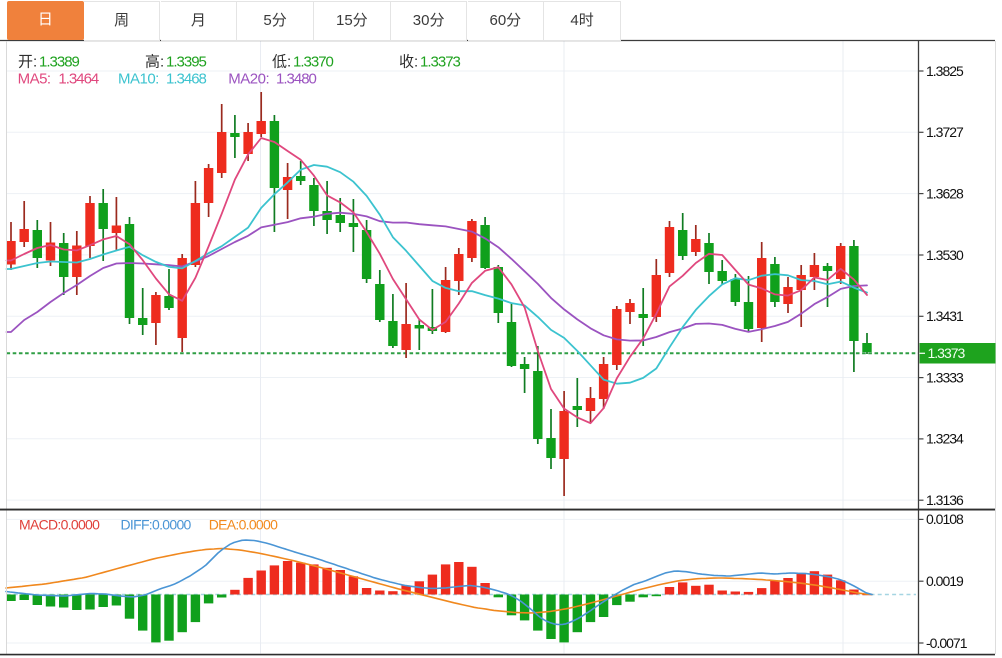 Image resolution: width=1002 pixels, height=658 pixels. I want to click on svg-text: -0.0071, so click(947, 643).